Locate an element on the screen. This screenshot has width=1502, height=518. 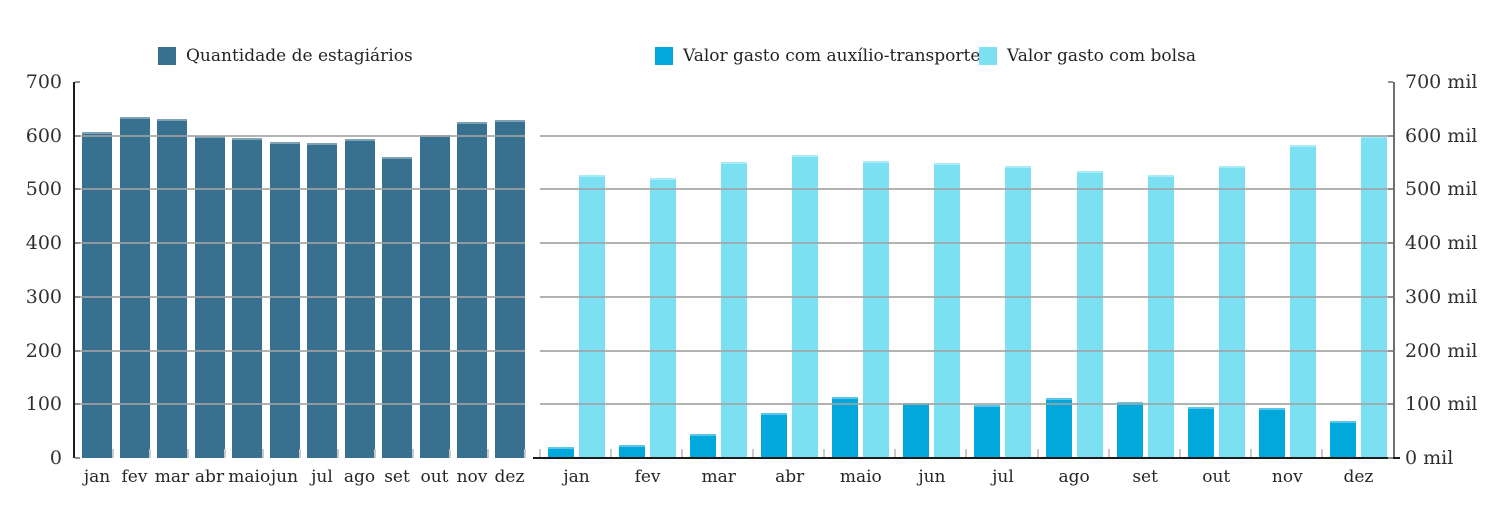
legend-label-estagiarios: Quantidade de estagiários is located at coordinates (299, 56).